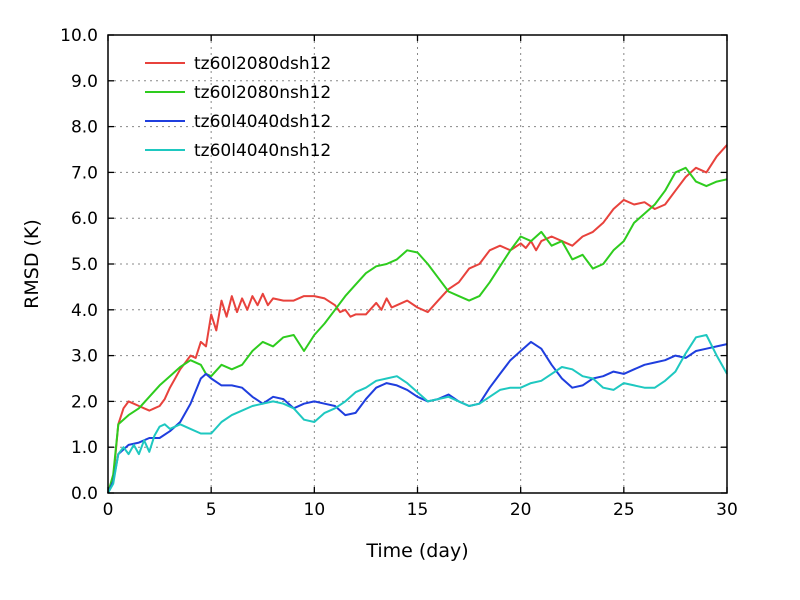 The height and width of the screenshot is (600, 800). I want to click on x-tick-label: 15, so click(418, 510).